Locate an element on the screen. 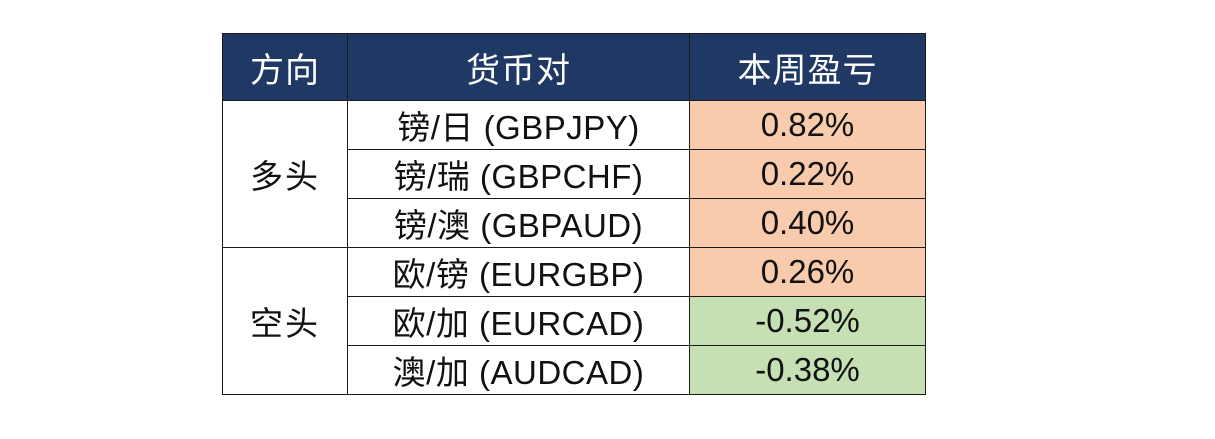 This screenshot has height=439, width=1215. direction-cell-short: 空头 is located at coordinates (285, 321).